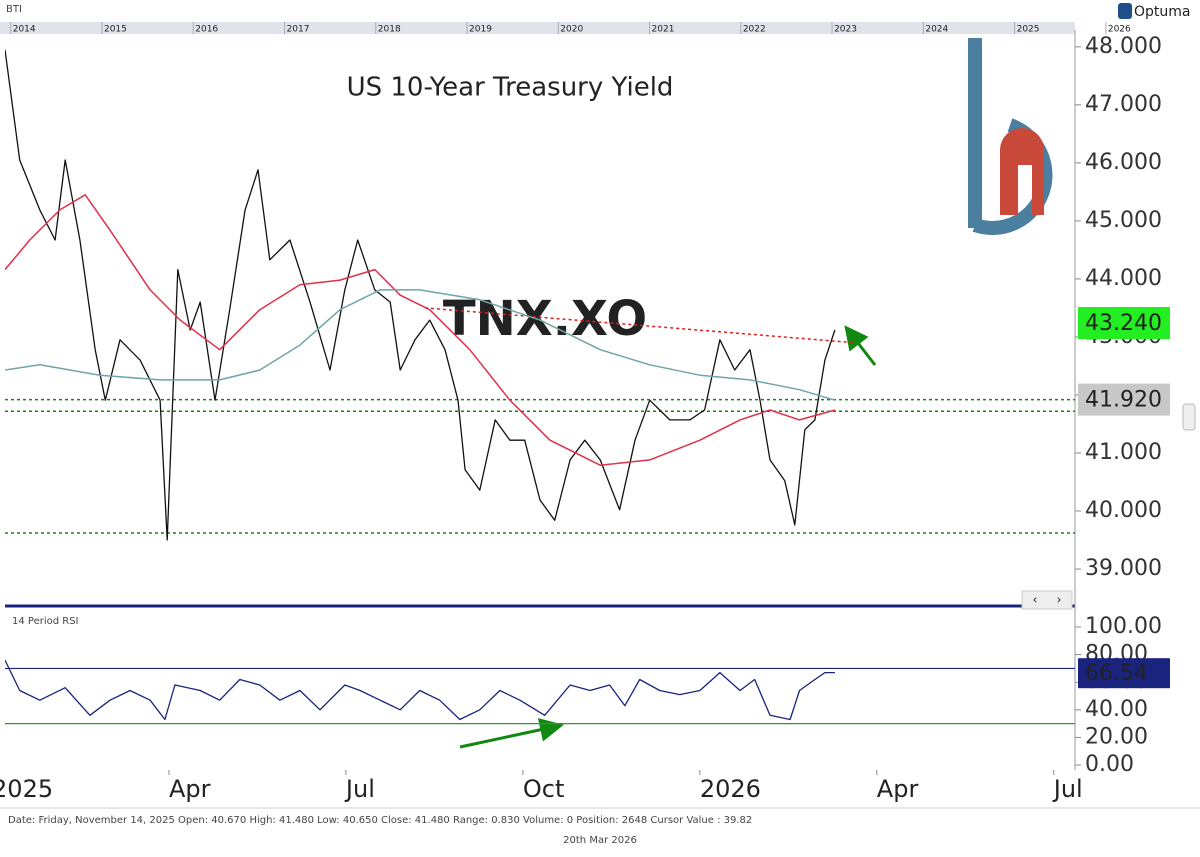  What do you see at coordinates (1010, 136) in the screenshot?
I see `logo` at bounding box center [1010, 136].